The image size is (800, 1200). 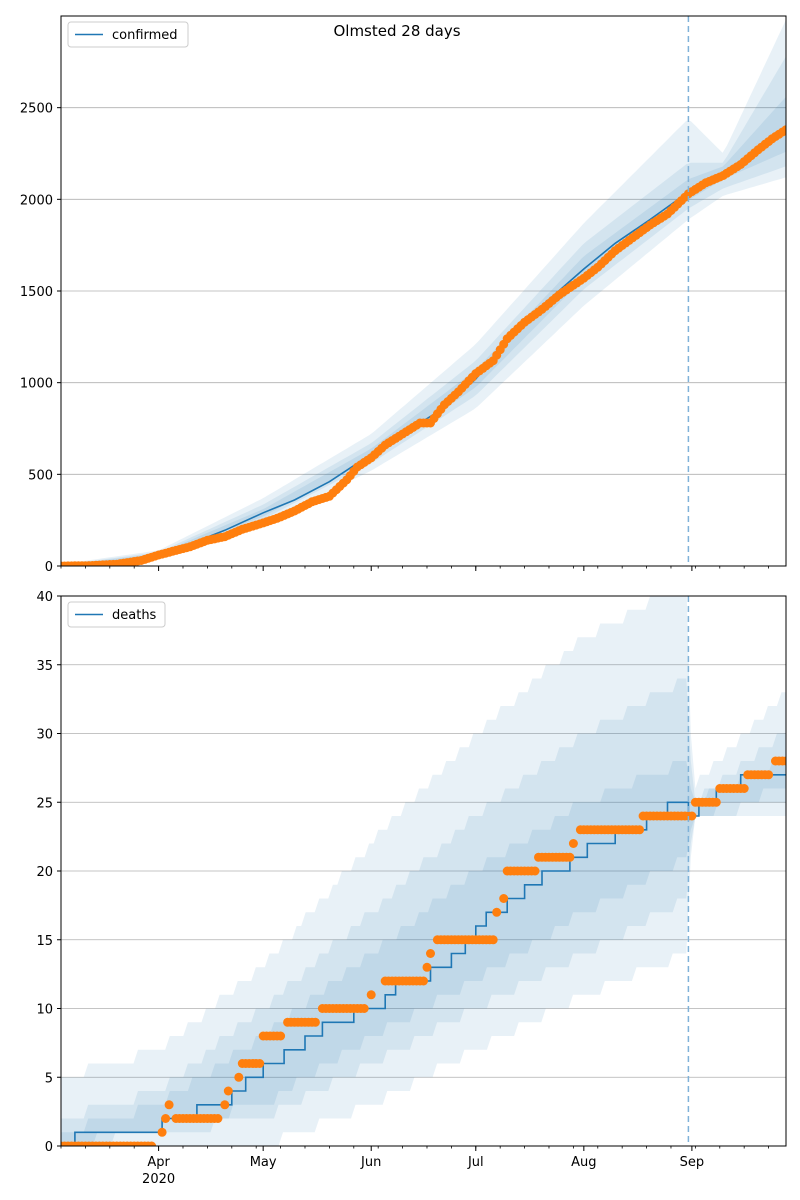 What do you see at coordinates (44, 597) in the screenshot?
I see `y-tick-label: 40` at bounding box center [44, 597].